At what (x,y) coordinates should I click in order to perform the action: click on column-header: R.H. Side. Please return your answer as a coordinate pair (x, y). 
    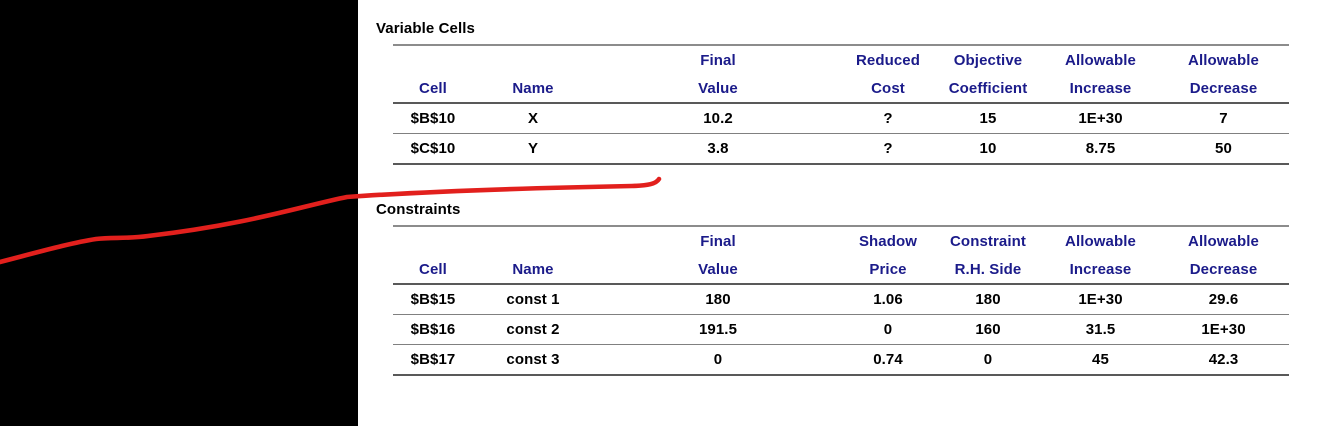
    Looking at the image, I should click on (988, 270).